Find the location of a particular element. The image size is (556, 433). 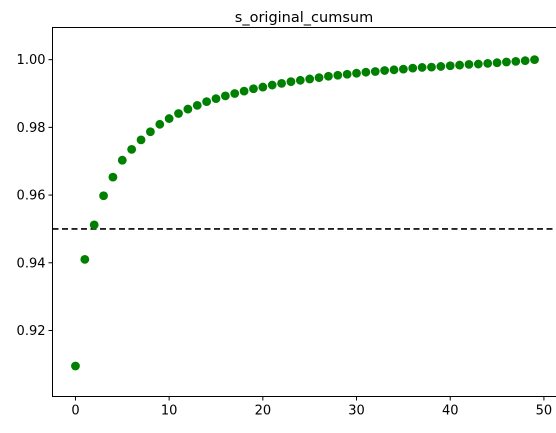

chart-title: s_original_cumsum is located at coordinates (304, 18).